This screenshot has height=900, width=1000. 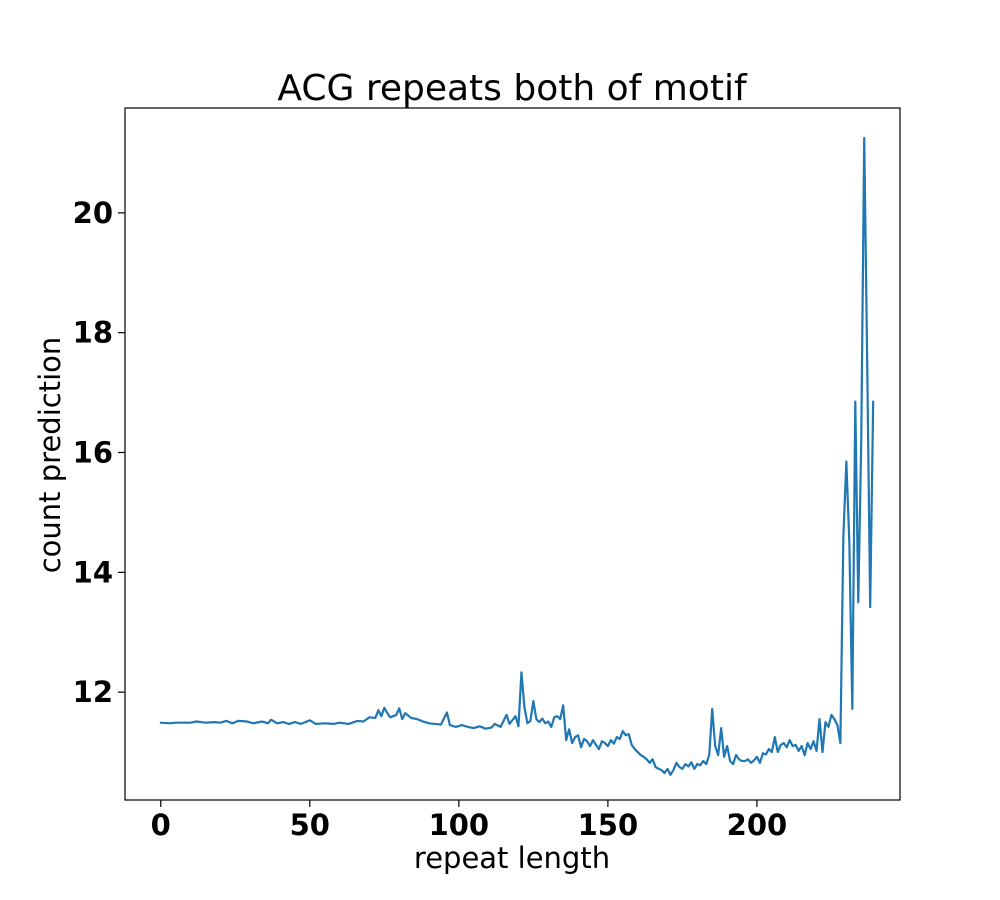 I want to click on y-axis-label: count prediction, so click(x=50, y=455).